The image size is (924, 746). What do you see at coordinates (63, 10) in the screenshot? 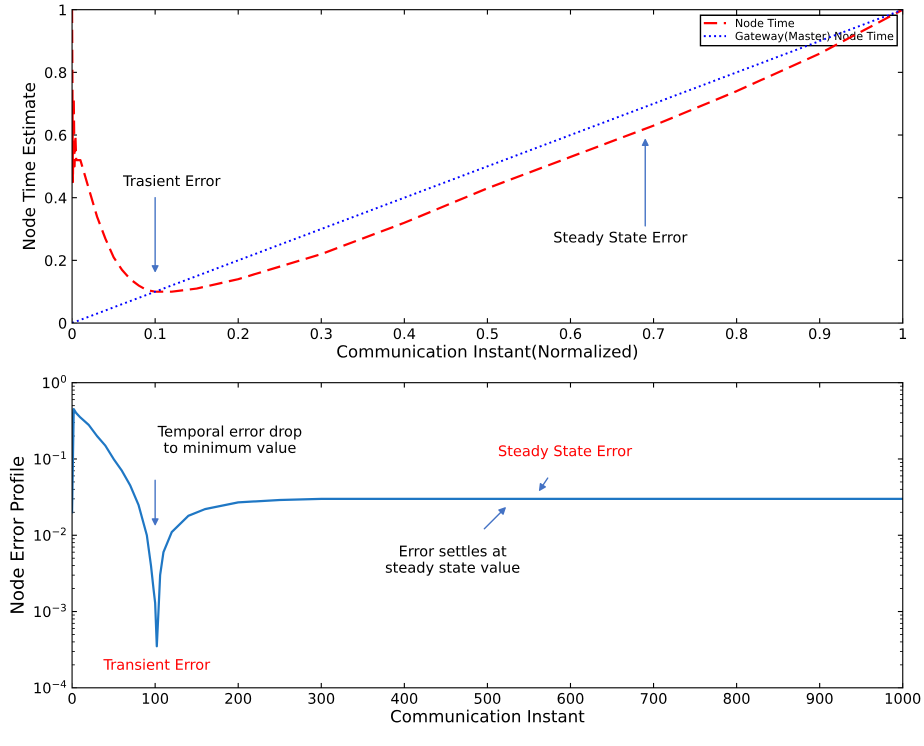
I see `y-tick-label: 1` at bounding box center [63, 10].